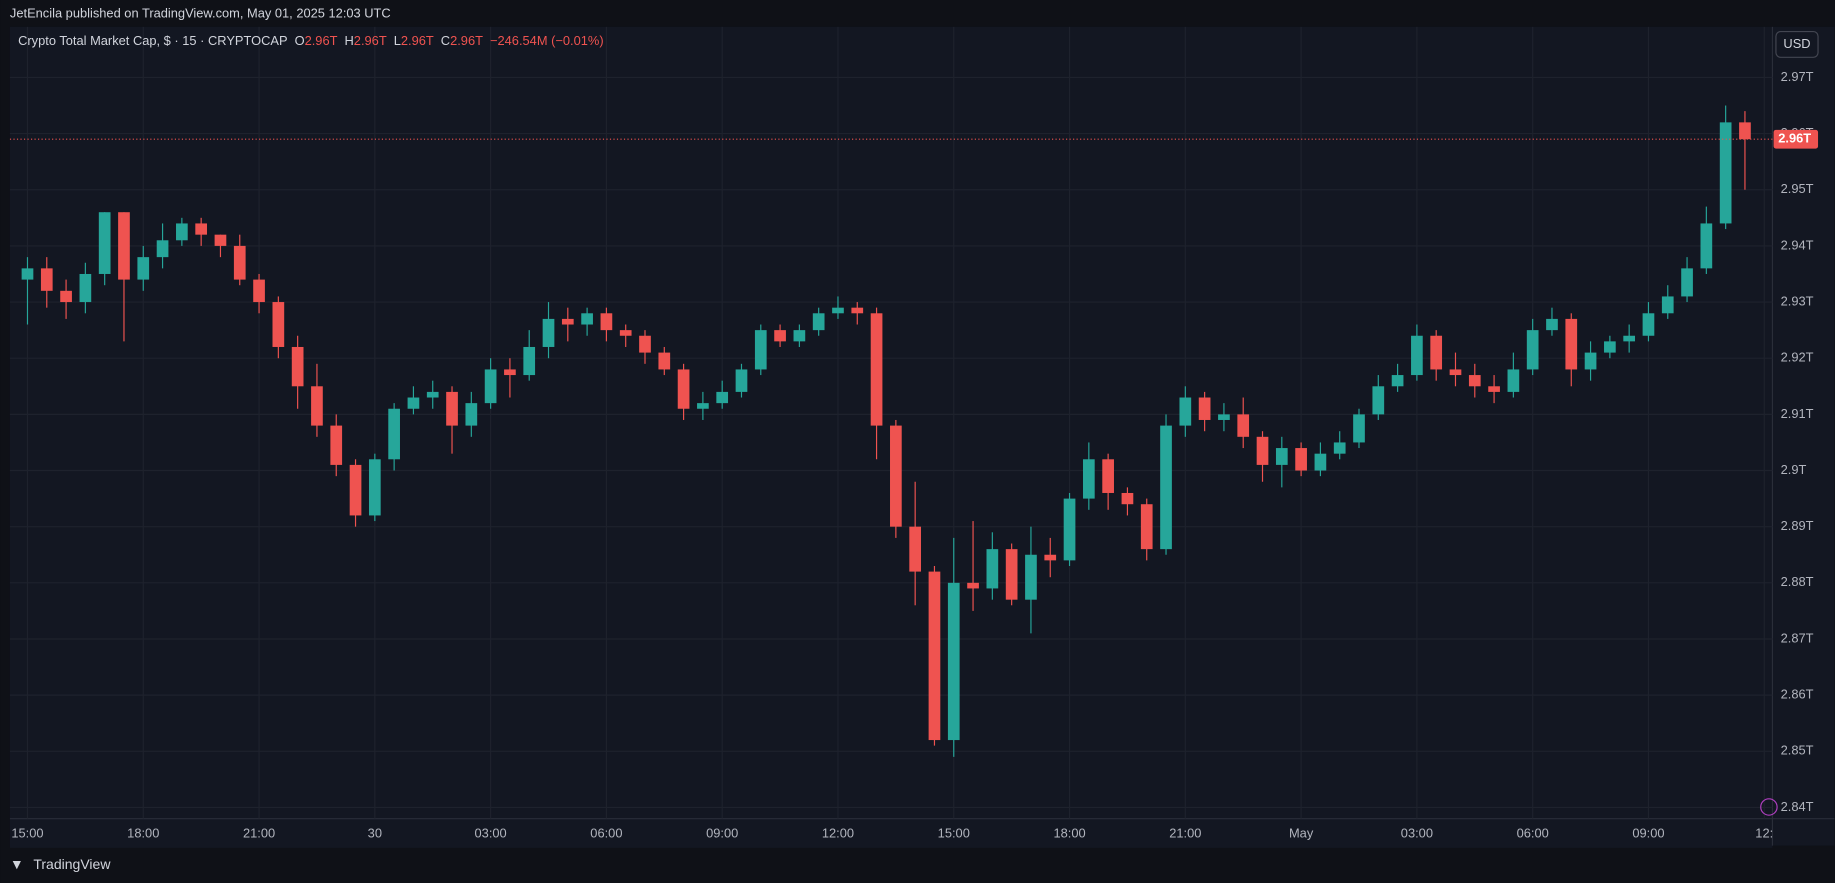  What do you see at coordinates (1648, 832) in the screenshot?
I see `x-tick-label: 09:00` at bounding box center [1648, 832].